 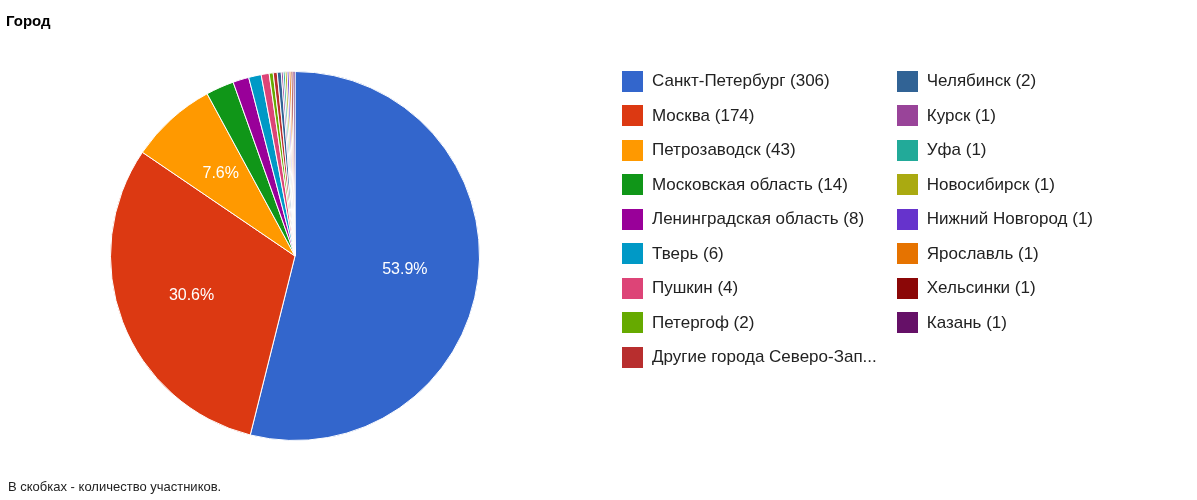 What do you see at coordinates (688, 253) in the screenshot?
I see `legend-label: Тверь (6)` at bounding box center [688, 253].